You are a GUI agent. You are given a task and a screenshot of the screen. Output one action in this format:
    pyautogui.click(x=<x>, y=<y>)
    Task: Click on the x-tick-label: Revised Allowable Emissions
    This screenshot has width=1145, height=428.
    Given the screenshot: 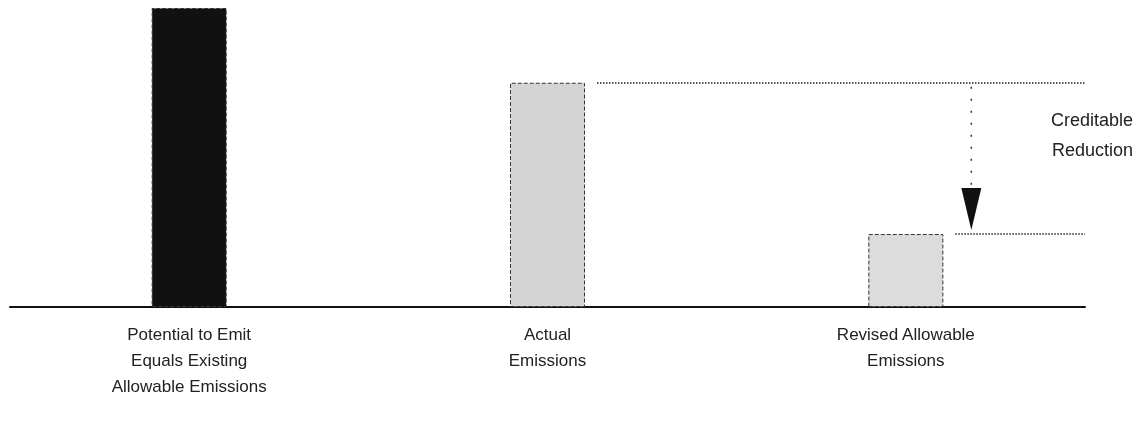 What is the action you would take?
    pyautogui.click(x=905, y=347)
    